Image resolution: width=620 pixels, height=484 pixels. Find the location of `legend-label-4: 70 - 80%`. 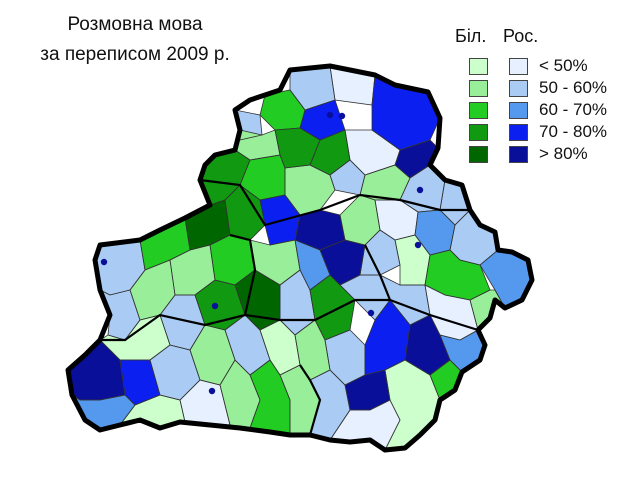

legend-label-4: 70 - 80% is located at coordinates (573, 131).